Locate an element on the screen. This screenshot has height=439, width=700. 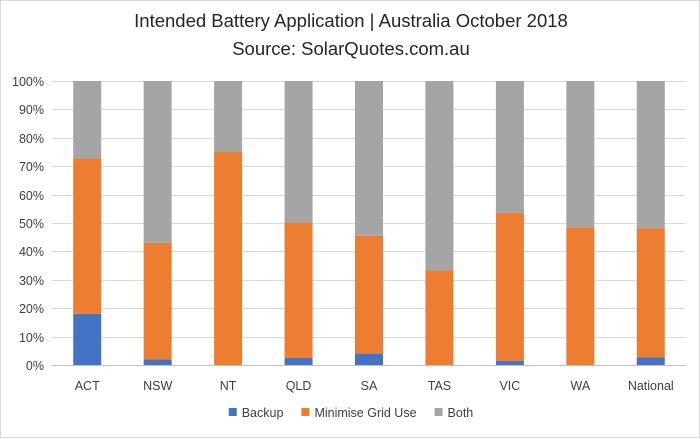
y-tick-label: 50% is located at coordinates (31, 224).